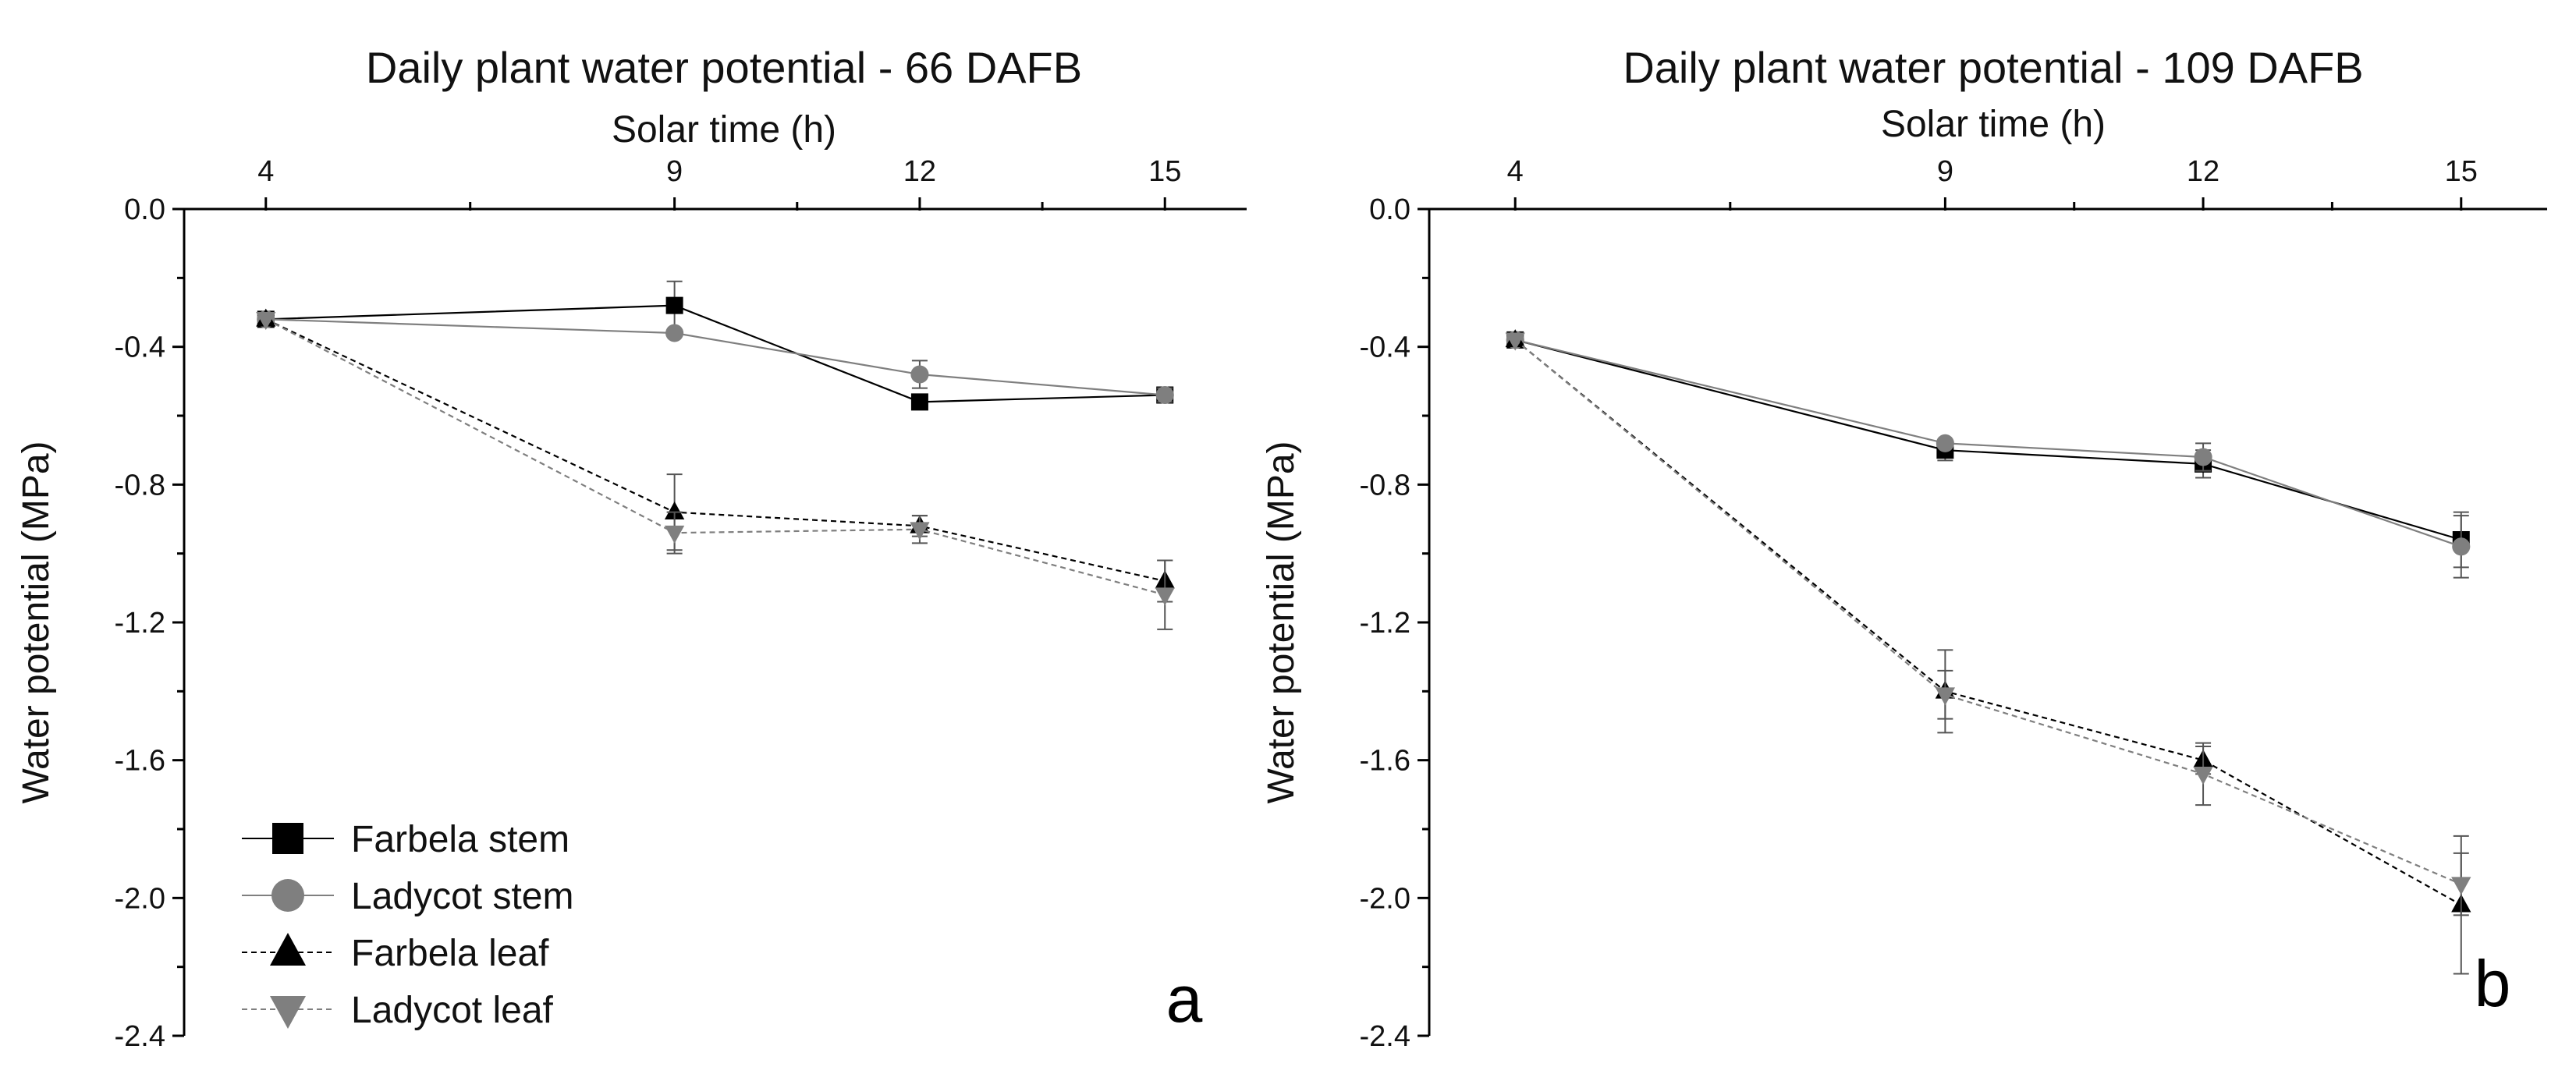 This screenshot has height=1074, width=2576. What do you see at coordinates (1184, 999) in the screenshot?
I see `panel-letter: a` at bounding box center [1184, 999].